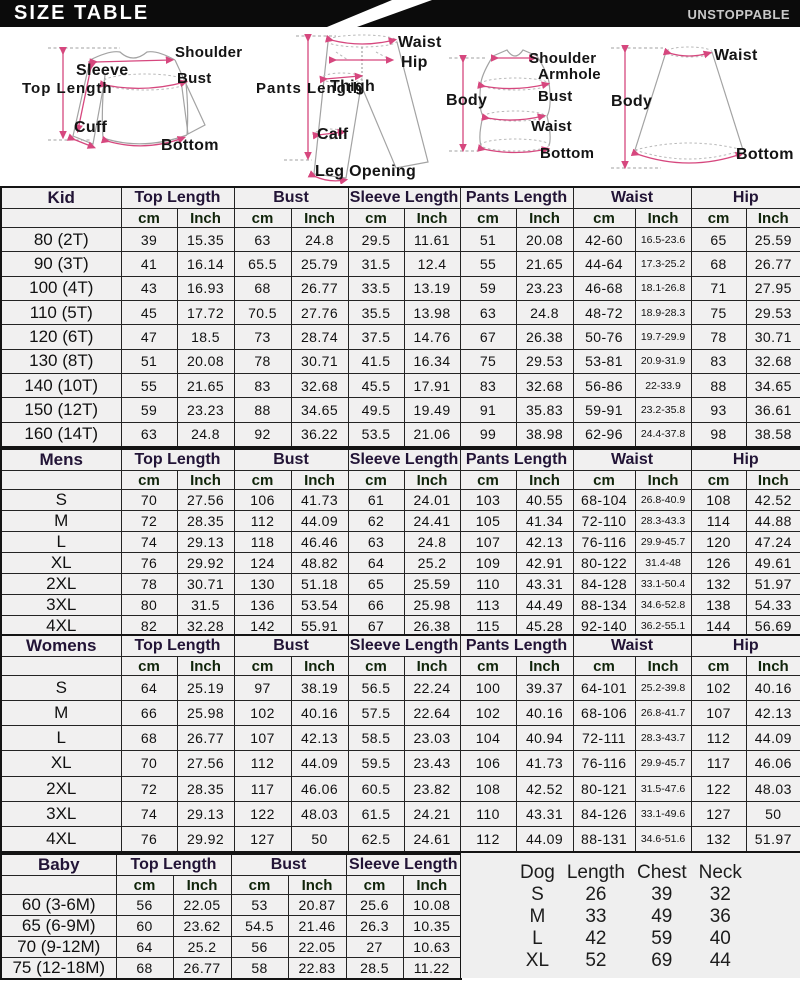  What do you see at coordinates (319, 713) in the screenshot?
I see `value-cell: 40.16` at bounding box center [319, 713].